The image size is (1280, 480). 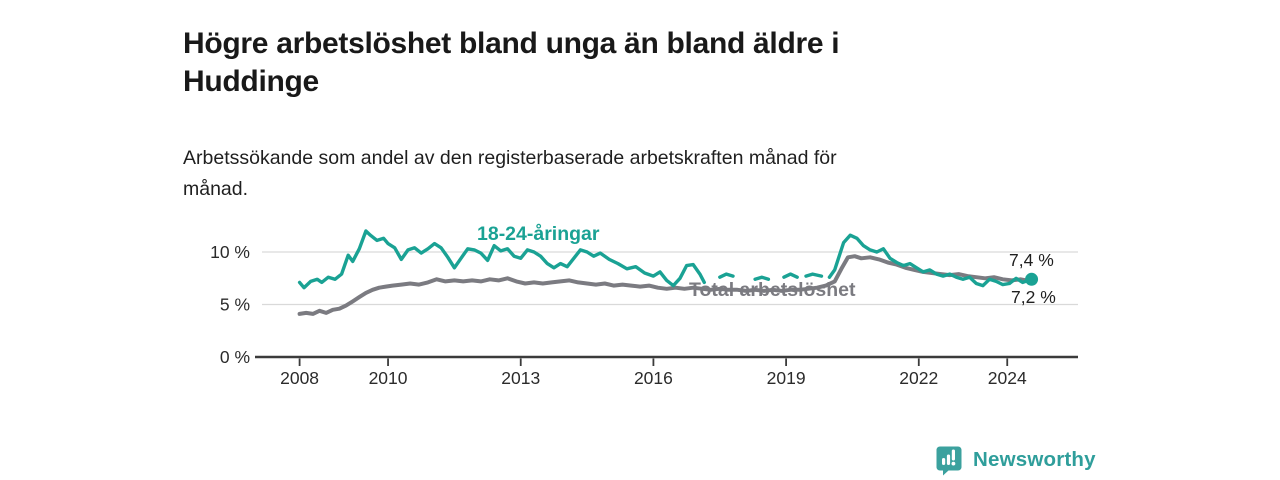 What do you see at coordinates (235, 357) in the screenshot?
I see `y-axis-tick-label: 0 %` at bounding box center [235, 357].